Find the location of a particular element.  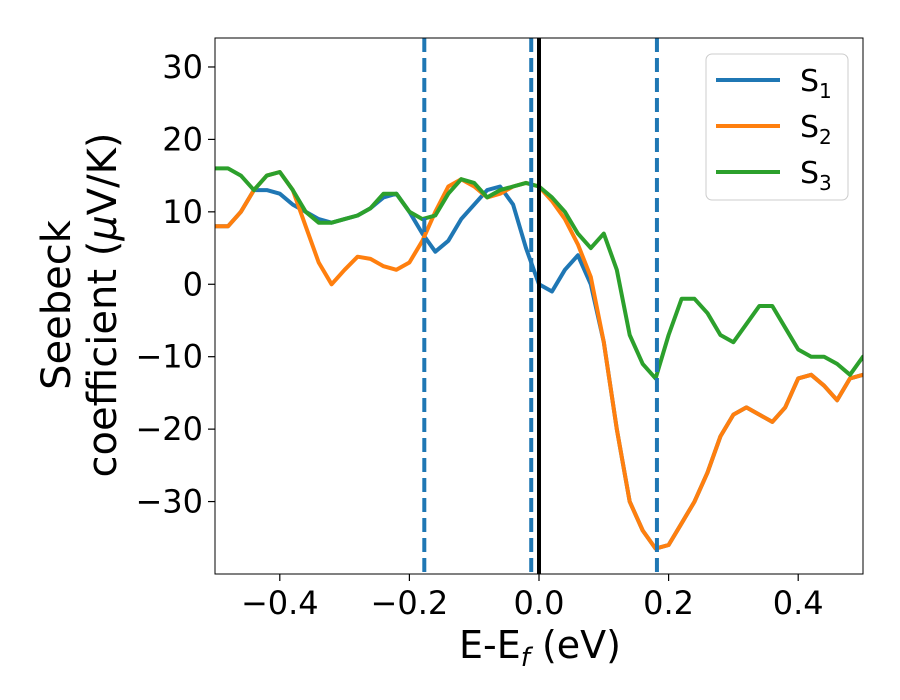

x-axis-label: E-Ef (eV) is located at coordinates (540, 648).